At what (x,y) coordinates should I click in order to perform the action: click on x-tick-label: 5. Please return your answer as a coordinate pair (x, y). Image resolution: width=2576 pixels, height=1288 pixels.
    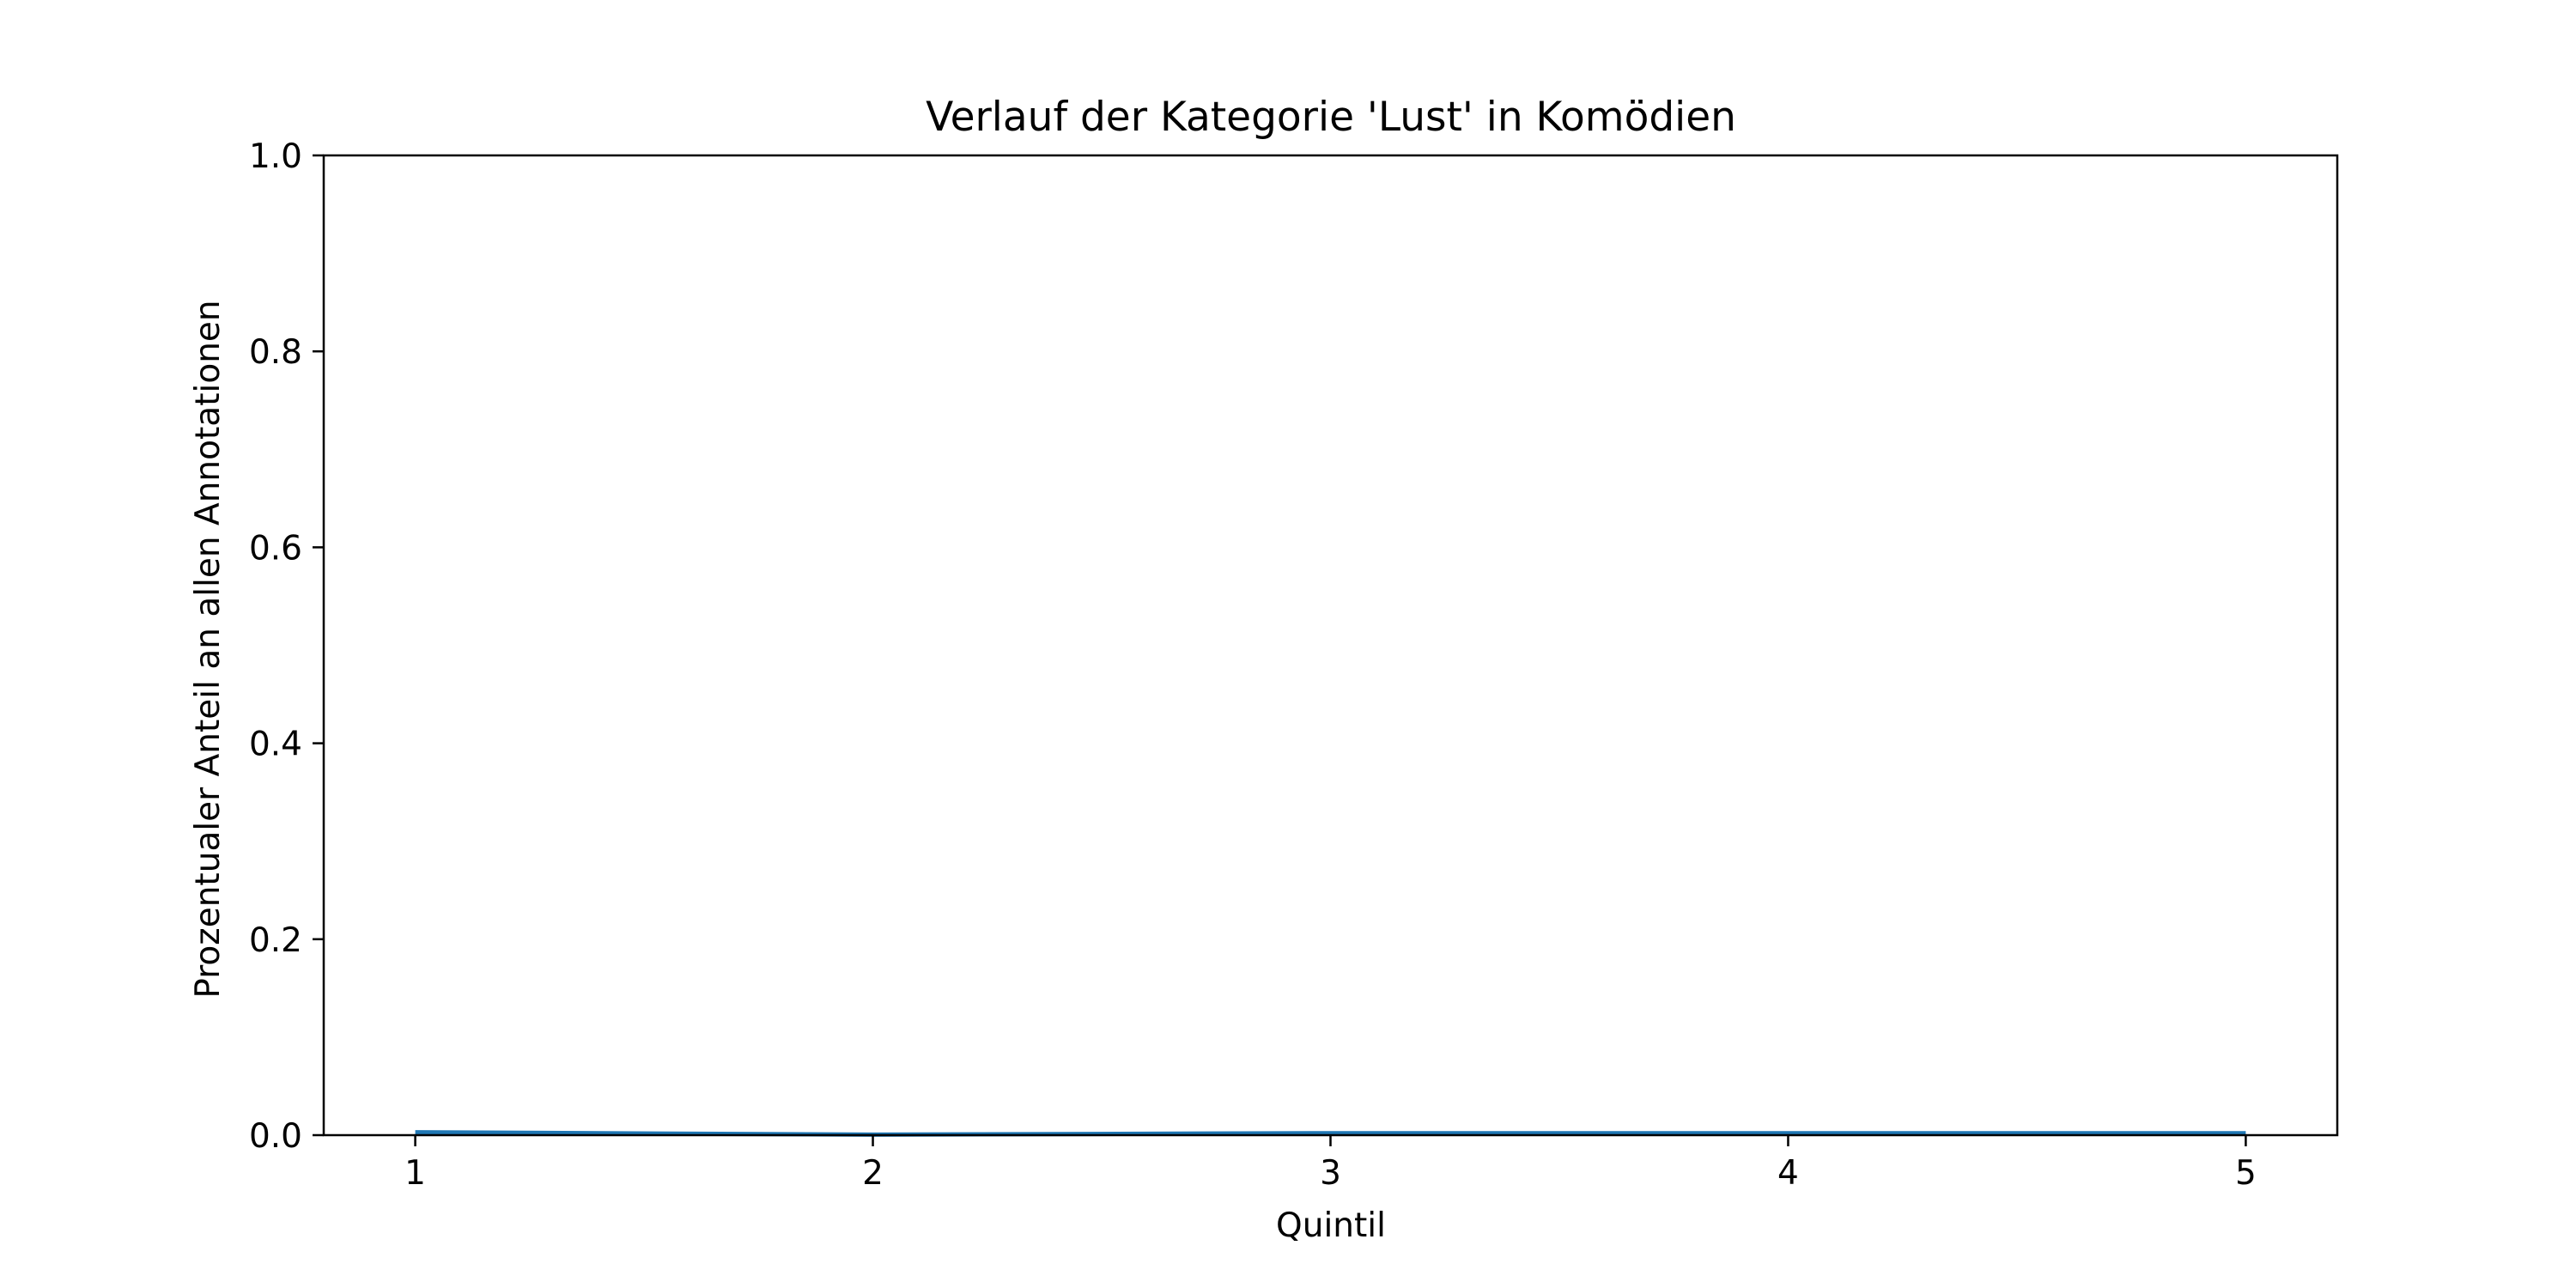
    Looking at the image, I should click on (2246, 1173).